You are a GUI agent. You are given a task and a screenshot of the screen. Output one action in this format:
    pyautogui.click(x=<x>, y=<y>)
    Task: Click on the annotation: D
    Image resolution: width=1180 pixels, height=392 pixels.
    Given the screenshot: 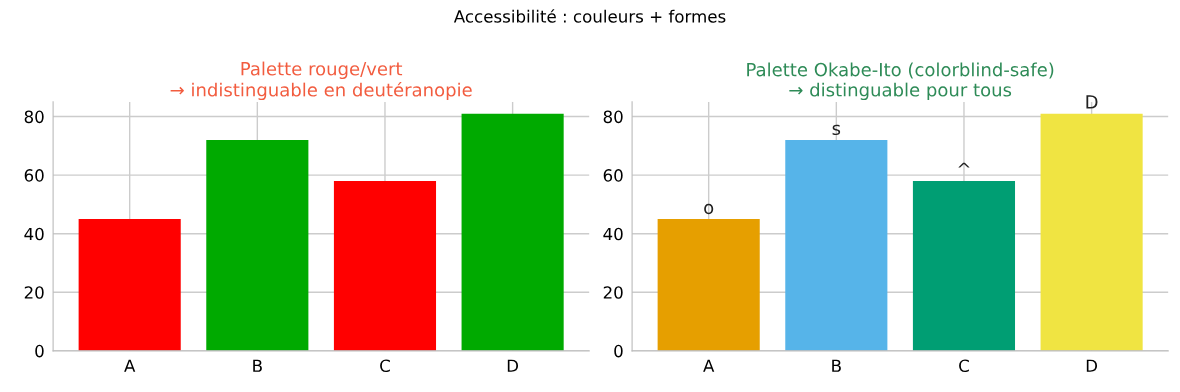 What is the action you would take?
    pyautogui.click(x=1092, y=102)
    